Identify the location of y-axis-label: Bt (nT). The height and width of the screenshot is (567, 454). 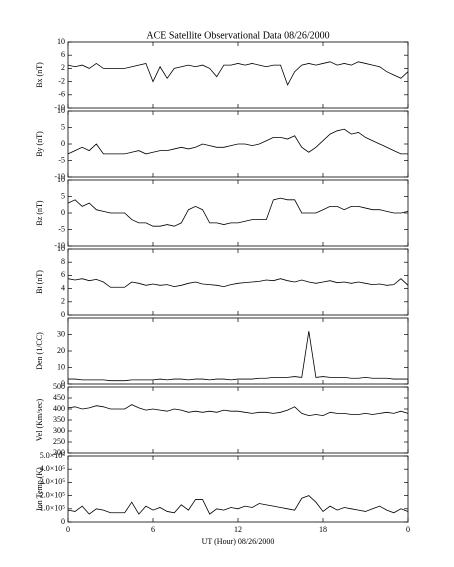
(39, 282).